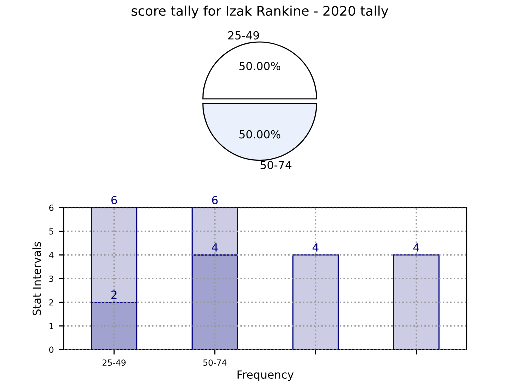  Describe the element at coordinates (244, 35) in the screenshot. I see `slice-label: 25-49` at that location.